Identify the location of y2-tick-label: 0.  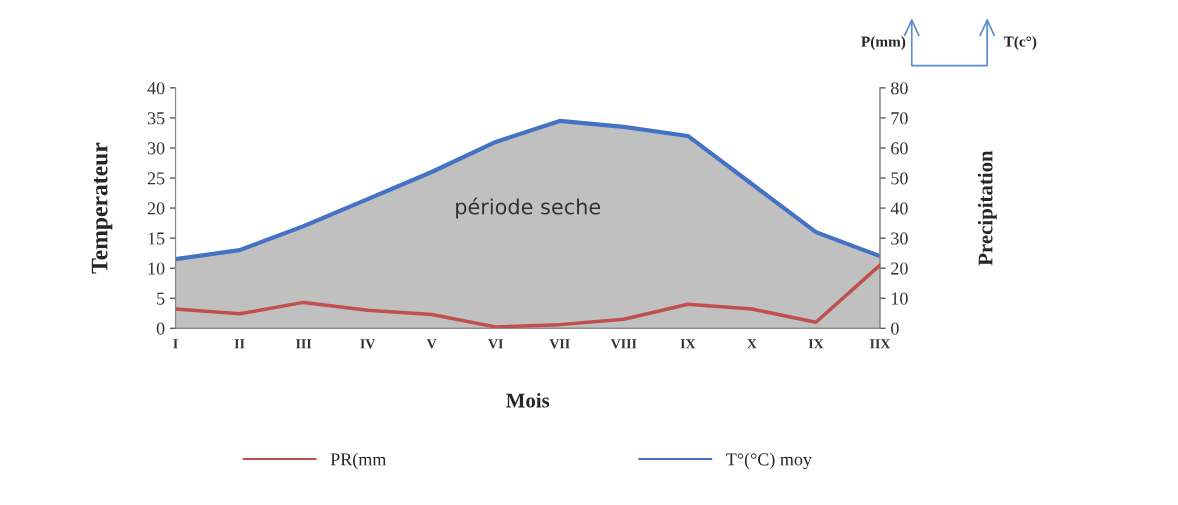
(895, 328).